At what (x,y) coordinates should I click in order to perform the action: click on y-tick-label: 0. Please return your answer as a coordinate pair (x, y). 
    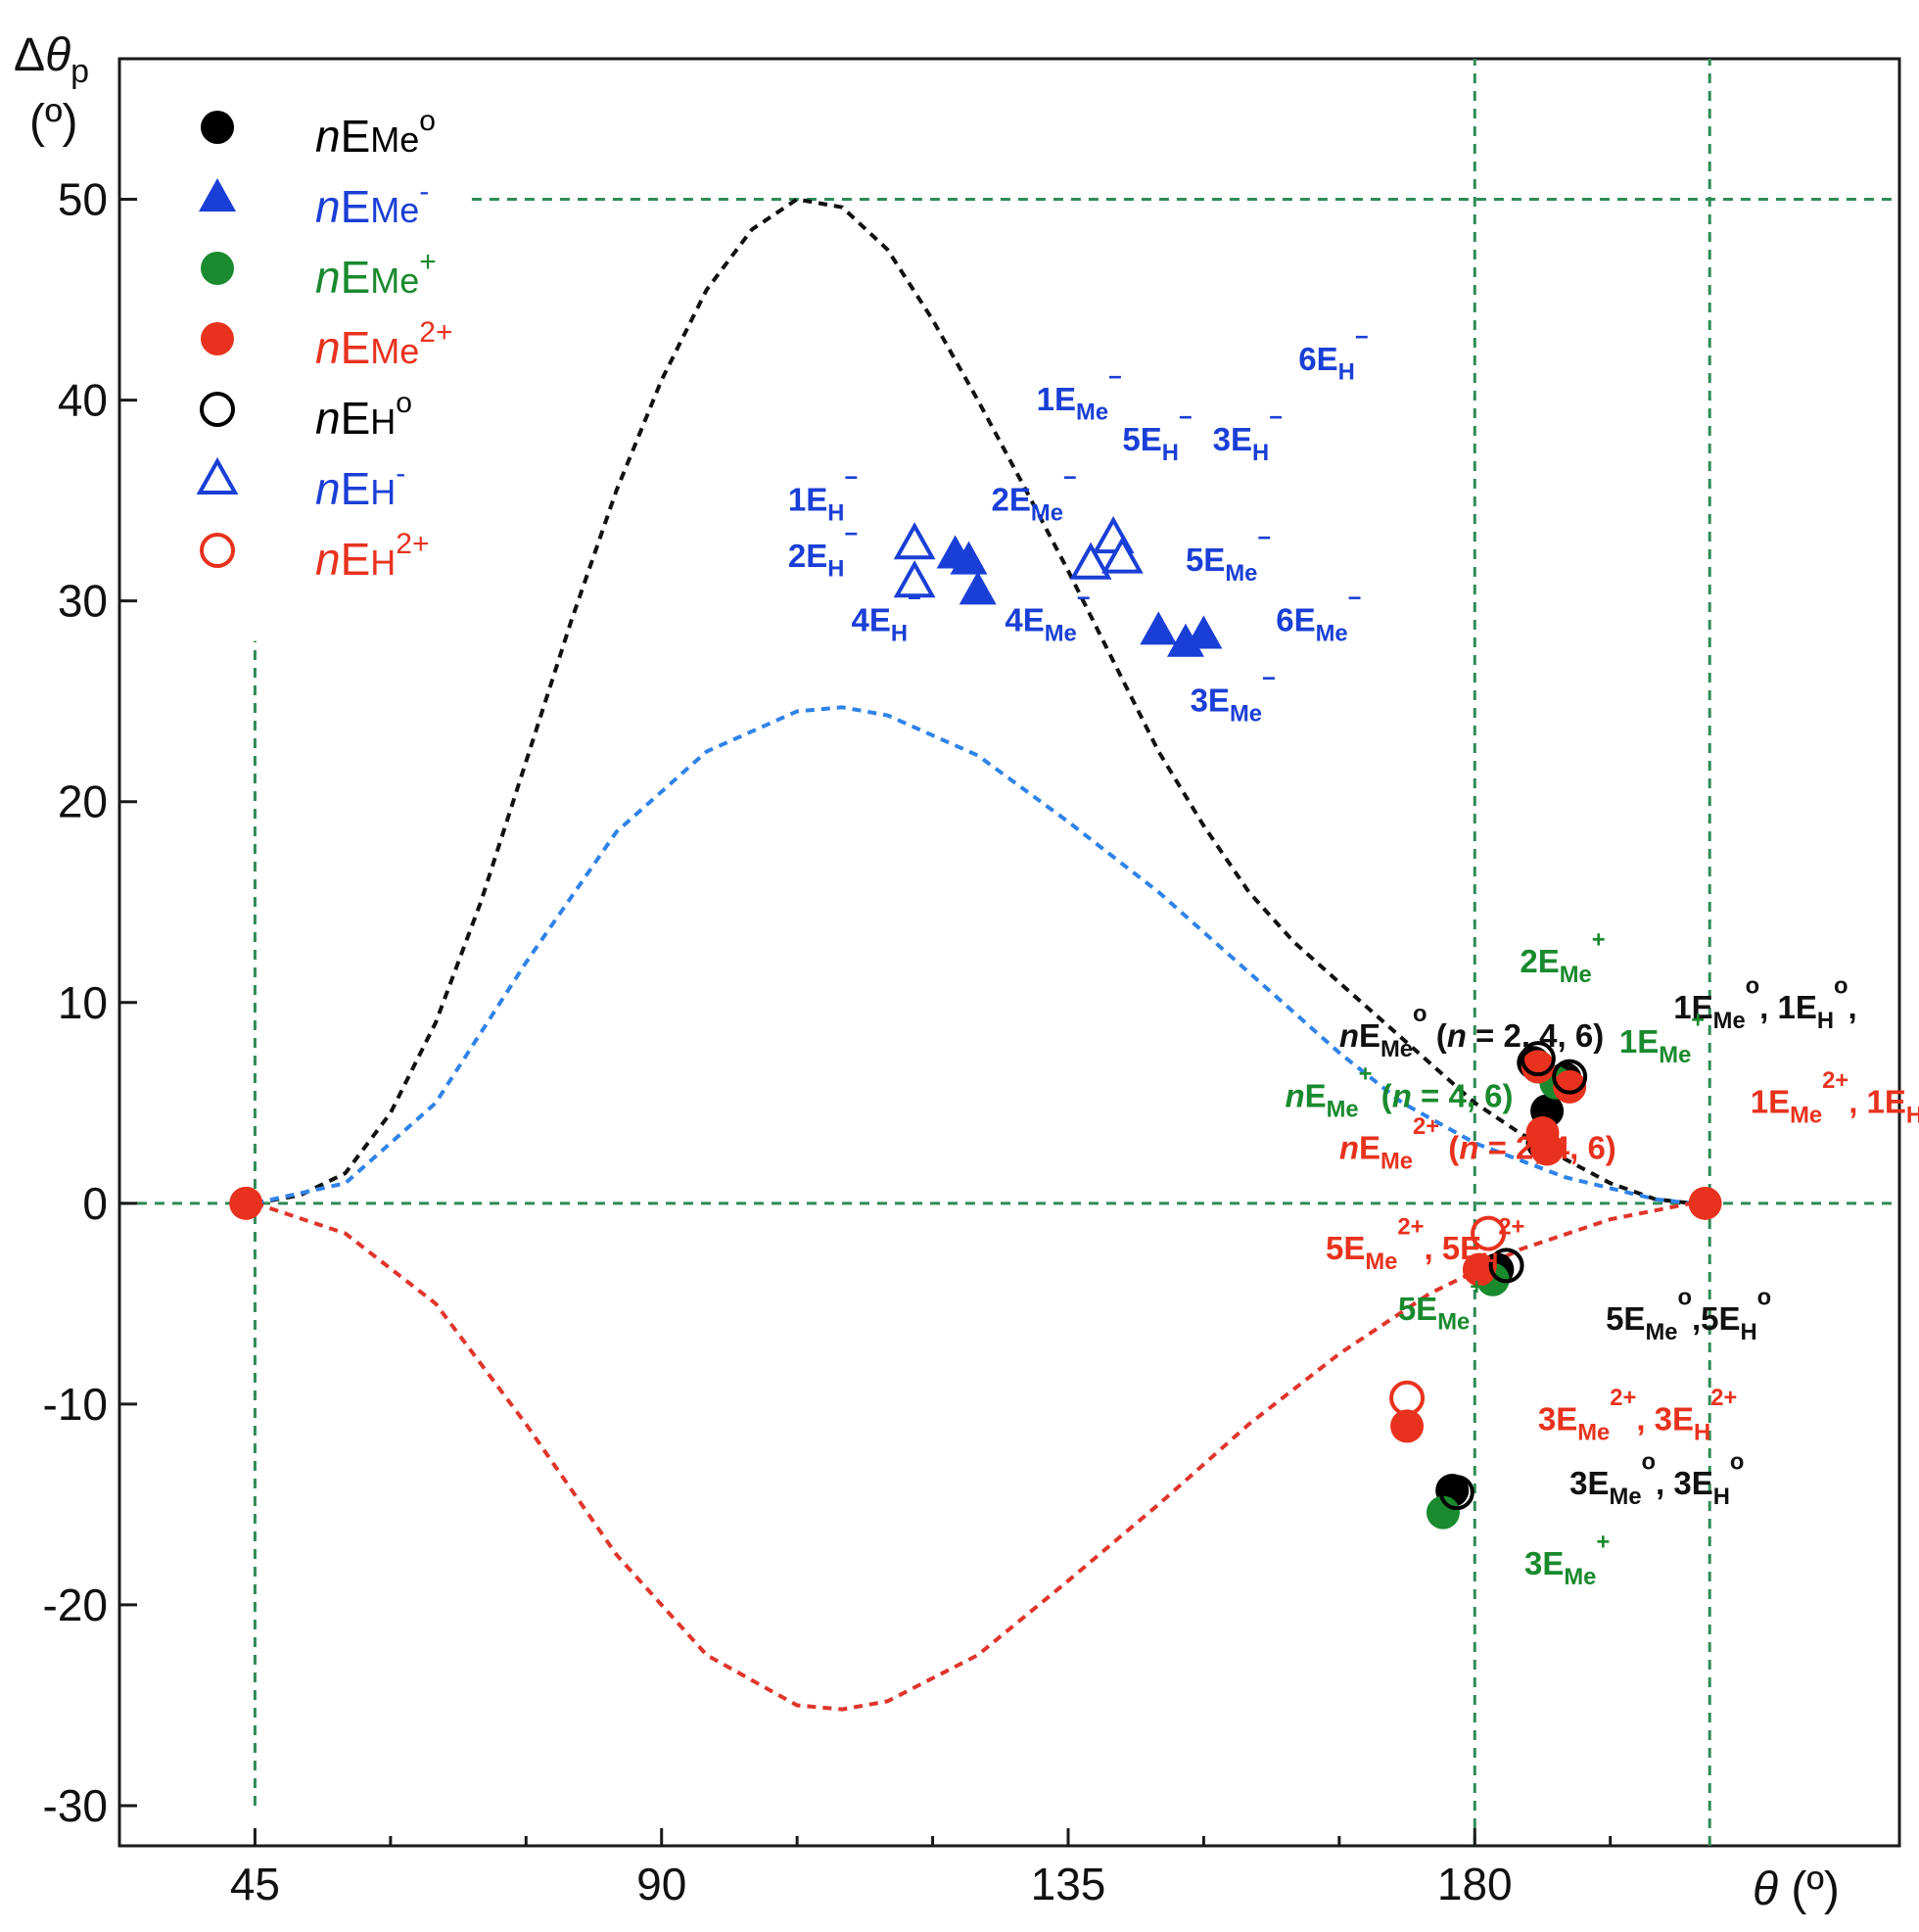
    Looking at the image, I should click on (95, 1203).